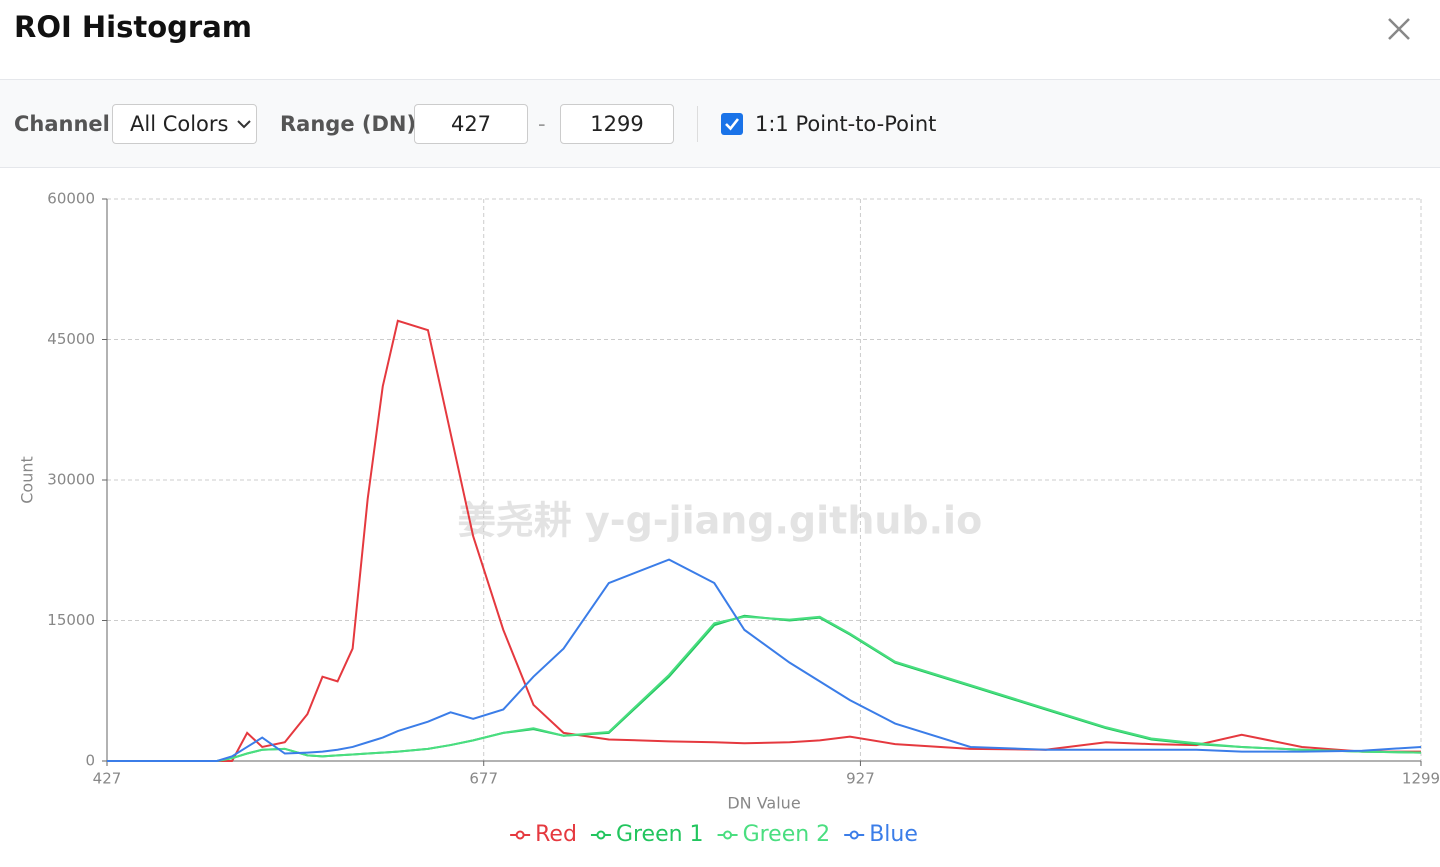  Describe the element at coordinates (720, 521) in the screenshot. I see `watermark: 姜尧耕 y-g-jiang.github.io` at that location.